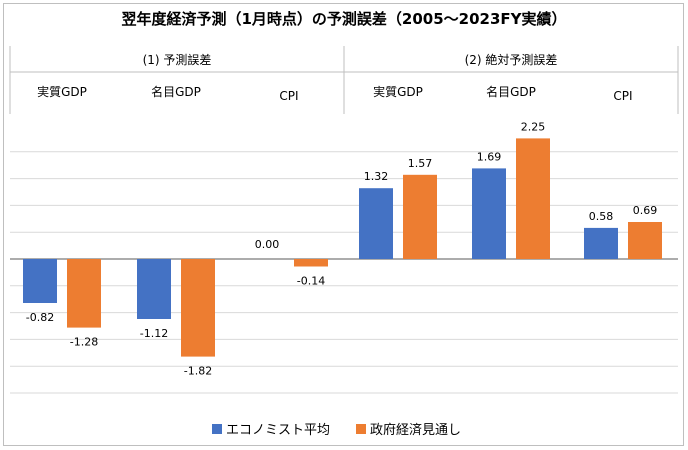  I want to click on group-label: (1) 予測誤差, so click(177, 59).